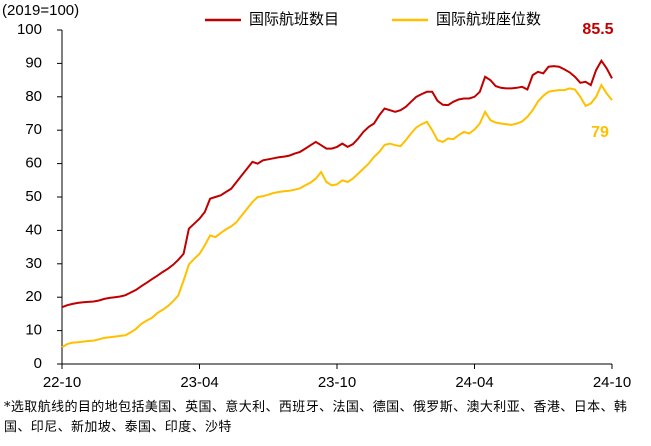 Image resolution: width=651 pixels, height=446 pixels. What do you see at coordinates (33, 62) in the screenshot?
I see `y-tick-label: 90` at bounding box center [33, 62].